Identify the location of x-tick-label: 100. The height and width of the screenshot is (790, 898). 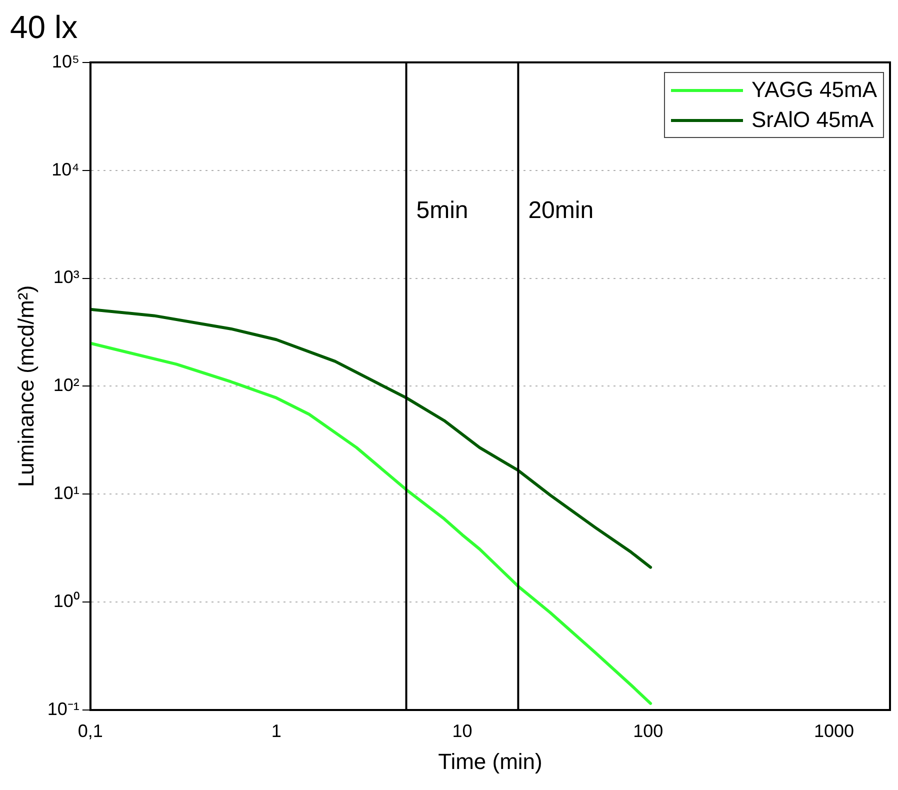
(648, 730).